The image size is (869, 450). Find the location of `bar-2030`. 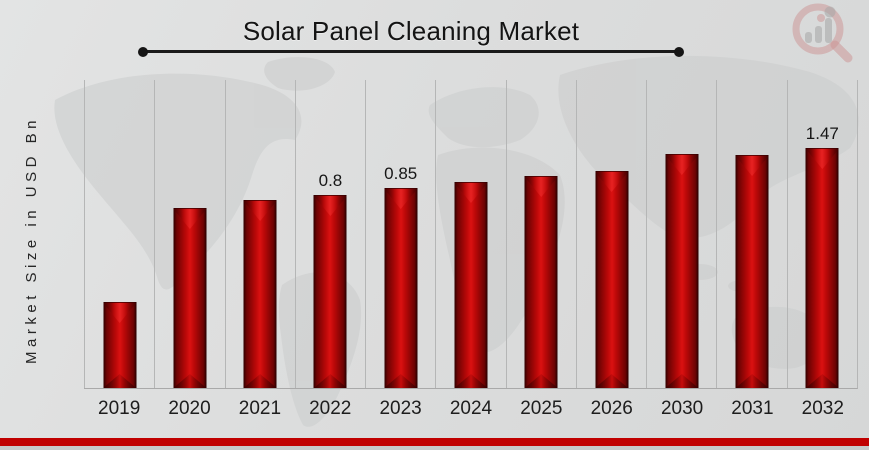

bar-2030 is located at coordinates (682, 271).